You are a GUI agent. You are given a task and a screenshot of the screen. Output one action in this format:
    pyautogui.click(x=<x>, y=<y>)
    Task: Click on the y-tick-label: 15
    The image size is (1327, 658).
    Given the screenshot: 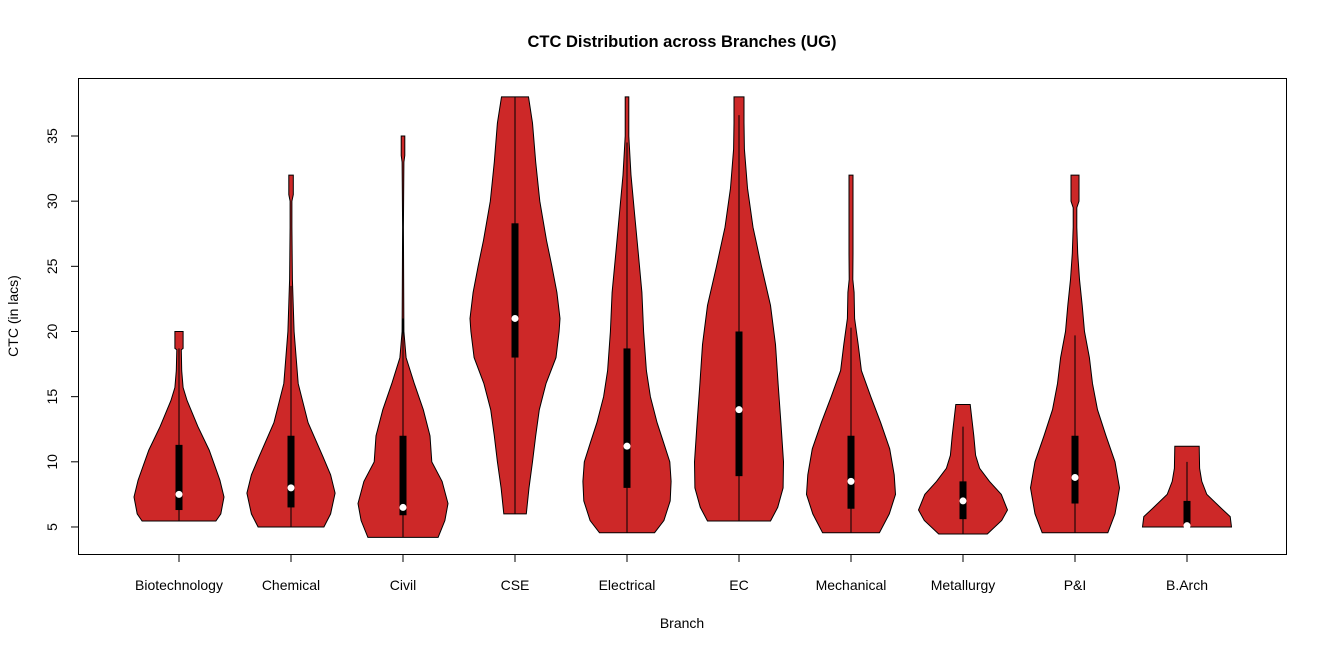 What is the action you would take?
    pyautogui.click(x=52, y=397)
    